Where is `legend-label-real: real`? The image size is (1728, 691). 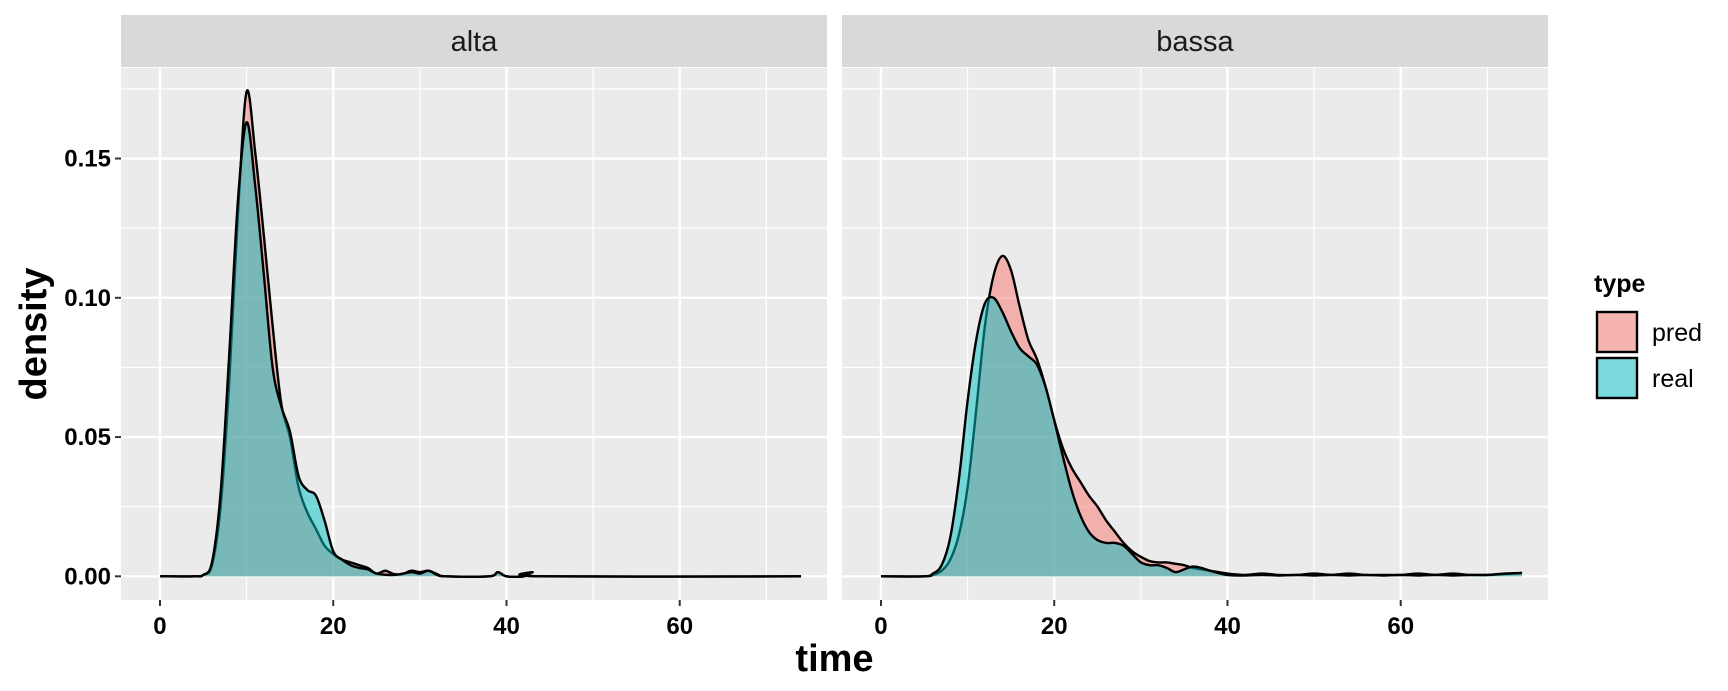
legend-label-real: real is located at coordinates (1673, 379).